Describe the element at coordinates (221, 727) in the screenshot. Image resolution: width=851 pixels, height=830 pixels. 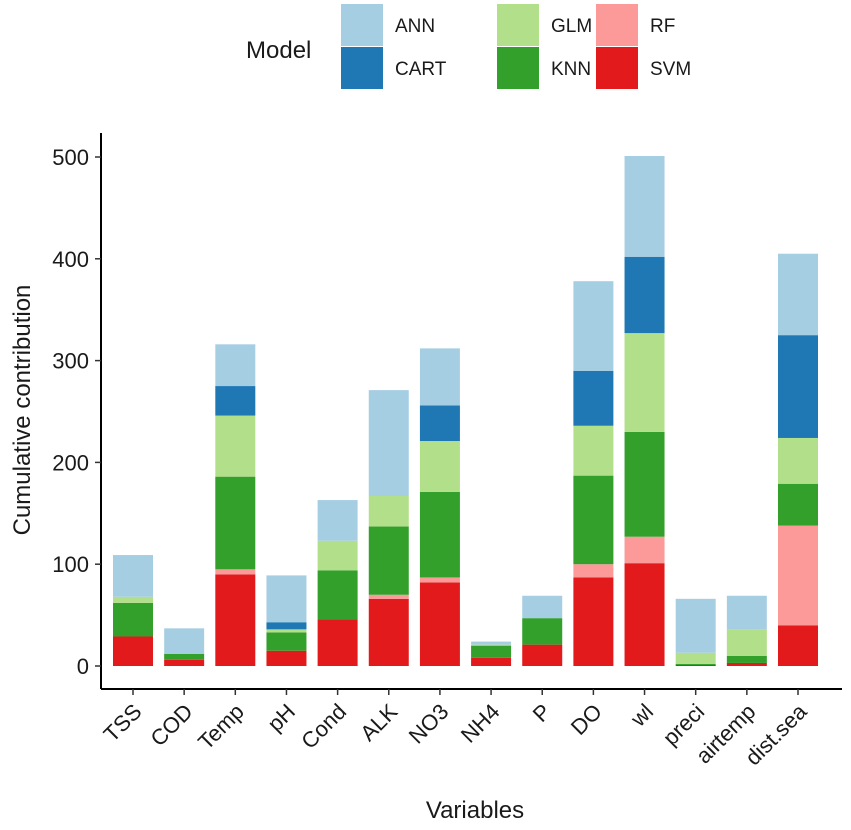
I see `x-tick-label: Temp` at that location.